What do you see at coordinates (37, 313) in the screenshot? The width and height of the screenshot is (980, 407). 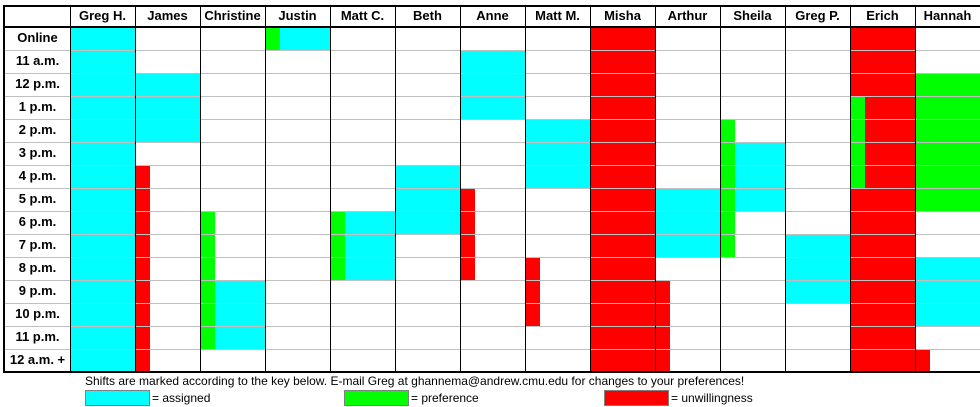 I see `row-label-10-p-m: 10 p.m.` at bounding box center [37, 313].